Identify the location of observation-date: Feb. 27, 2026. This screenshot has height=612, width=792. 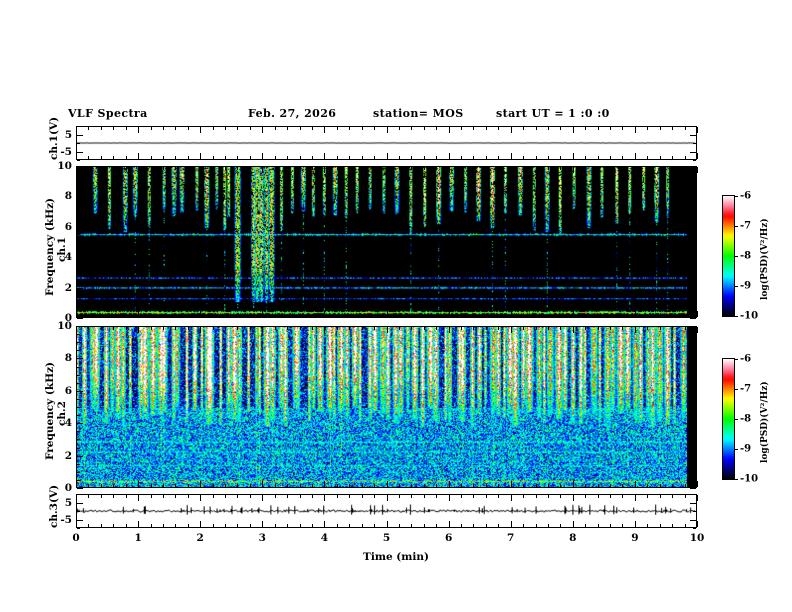
(292, 113).